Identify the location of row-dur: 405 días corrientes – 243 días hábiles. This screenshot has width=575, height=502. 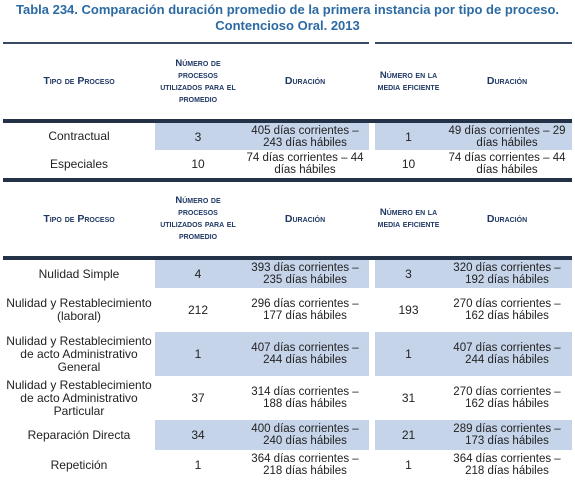
(305, 135).